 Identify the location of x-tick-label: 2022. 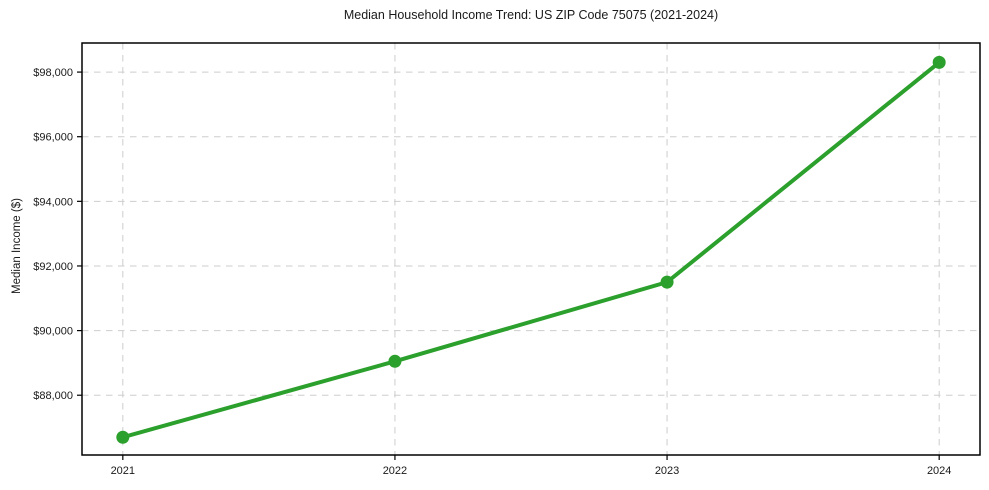
(395, 471).